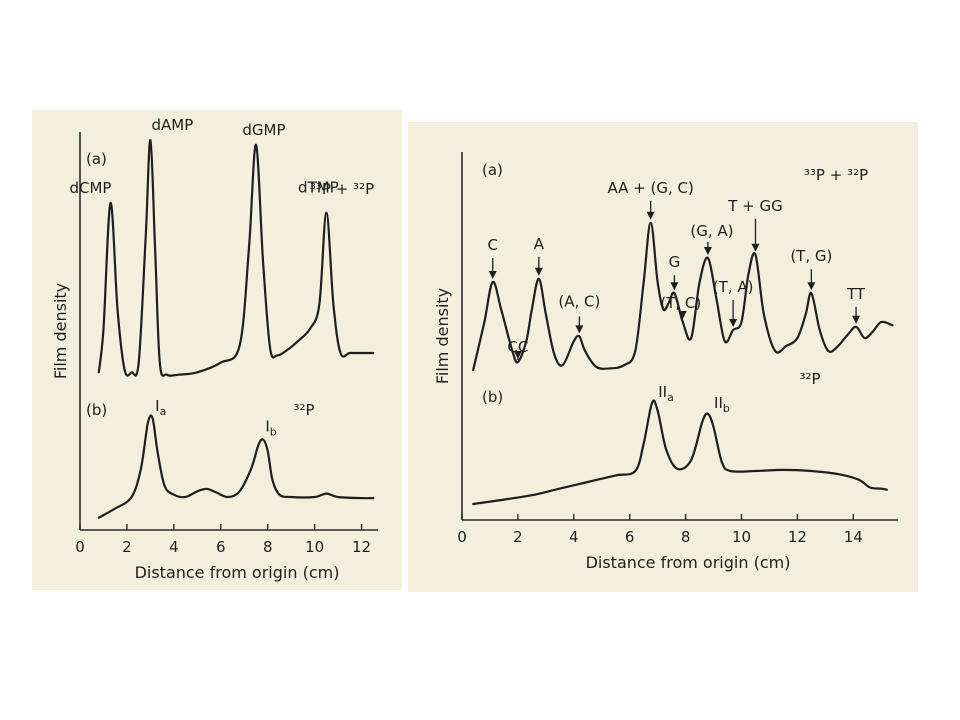  I want to click on right-x-tick-label: 12, so click(797, 537).